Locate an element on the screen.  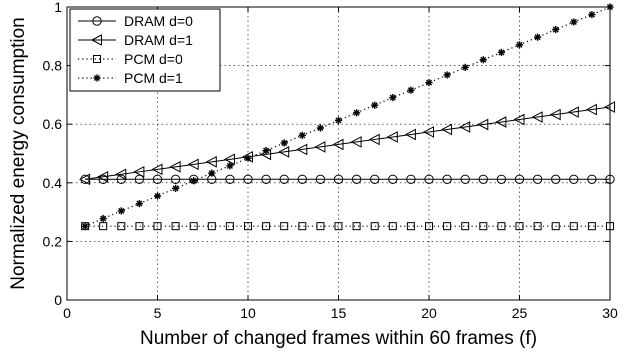
legend-label-dram-d-1: DRAM d=1 is located at coordinates (158, 40).